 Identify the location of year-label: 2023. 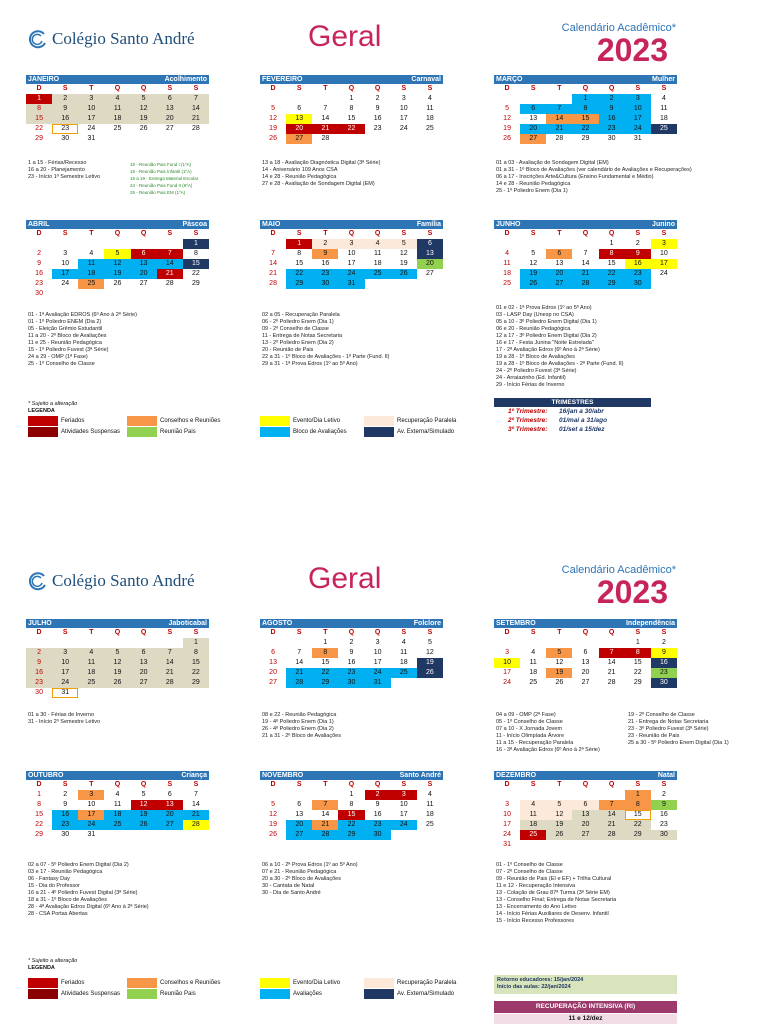
(632, 592).